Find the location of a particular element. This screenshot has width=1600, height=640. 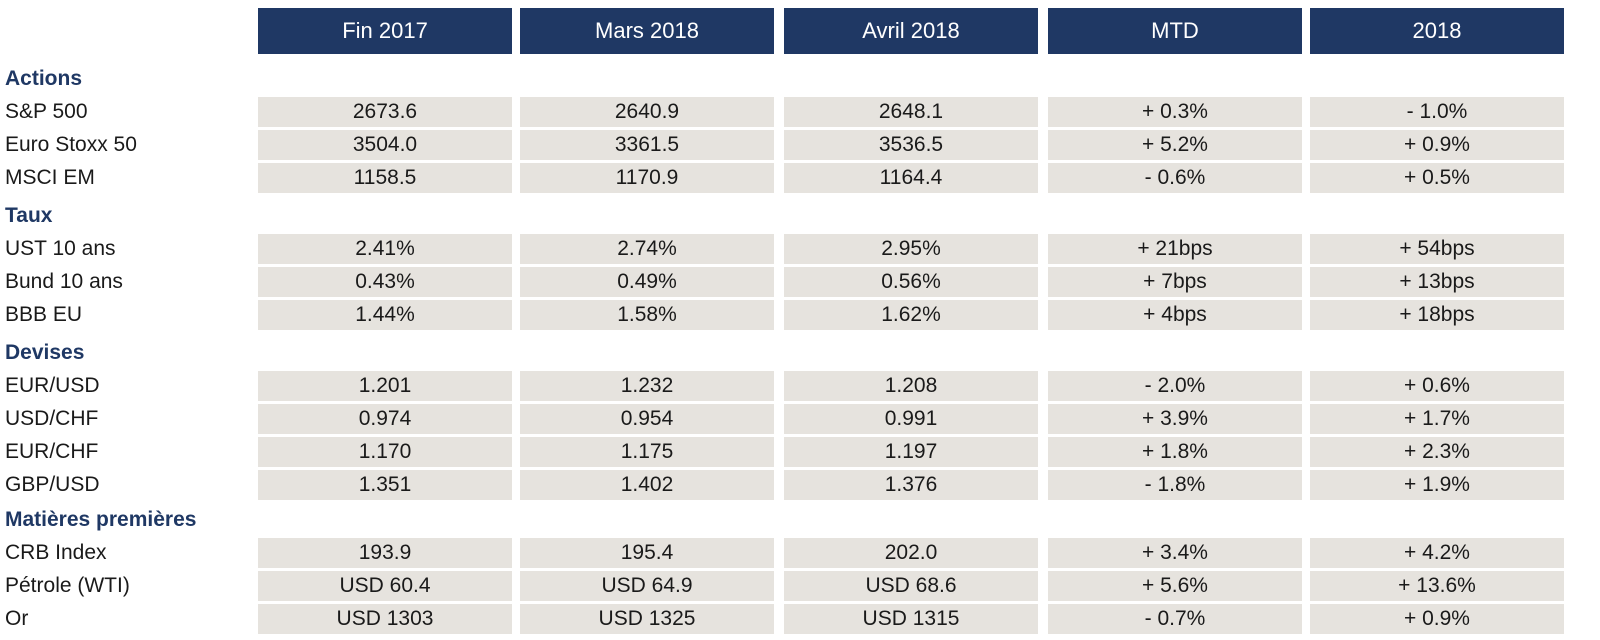

table-cell: - 1.8% is located at coordinates (1175, 485).